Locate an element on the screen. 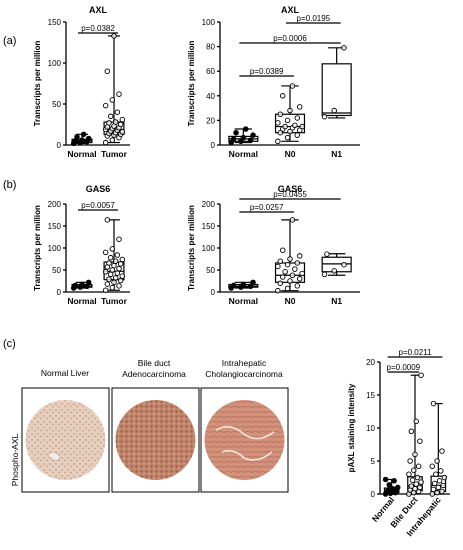 The width and height of the screenshot is (463, 550). p-value-label: p=0.0211 is located at coordinates (416, 352).